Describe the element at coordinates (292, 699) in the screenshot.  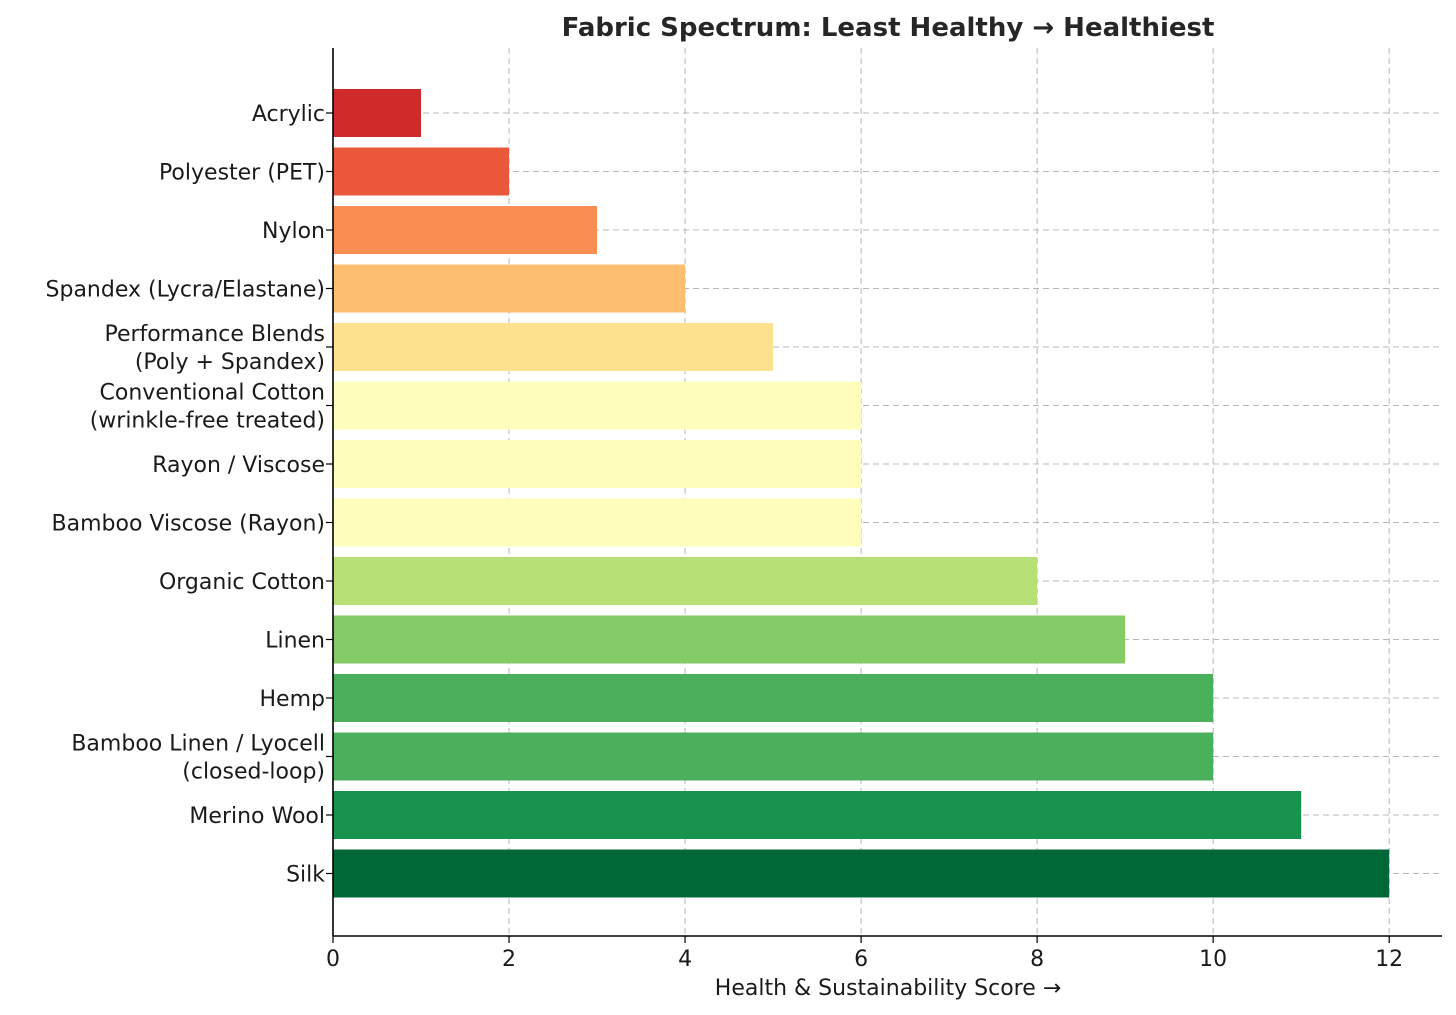
I see `y-tick-label: Hemp` at that location.